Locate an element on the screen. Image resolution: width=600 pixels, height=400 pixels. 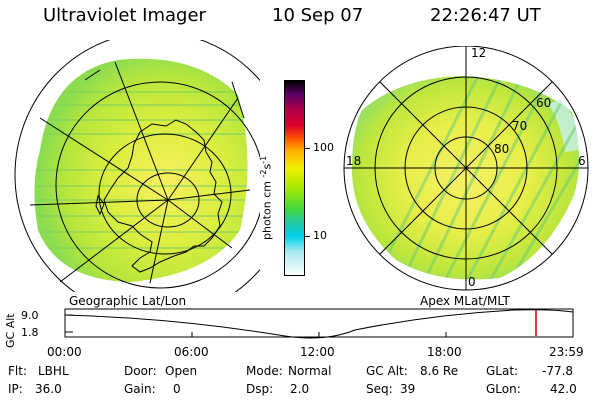
door-label: Door: is located at coordinates (140, 371).